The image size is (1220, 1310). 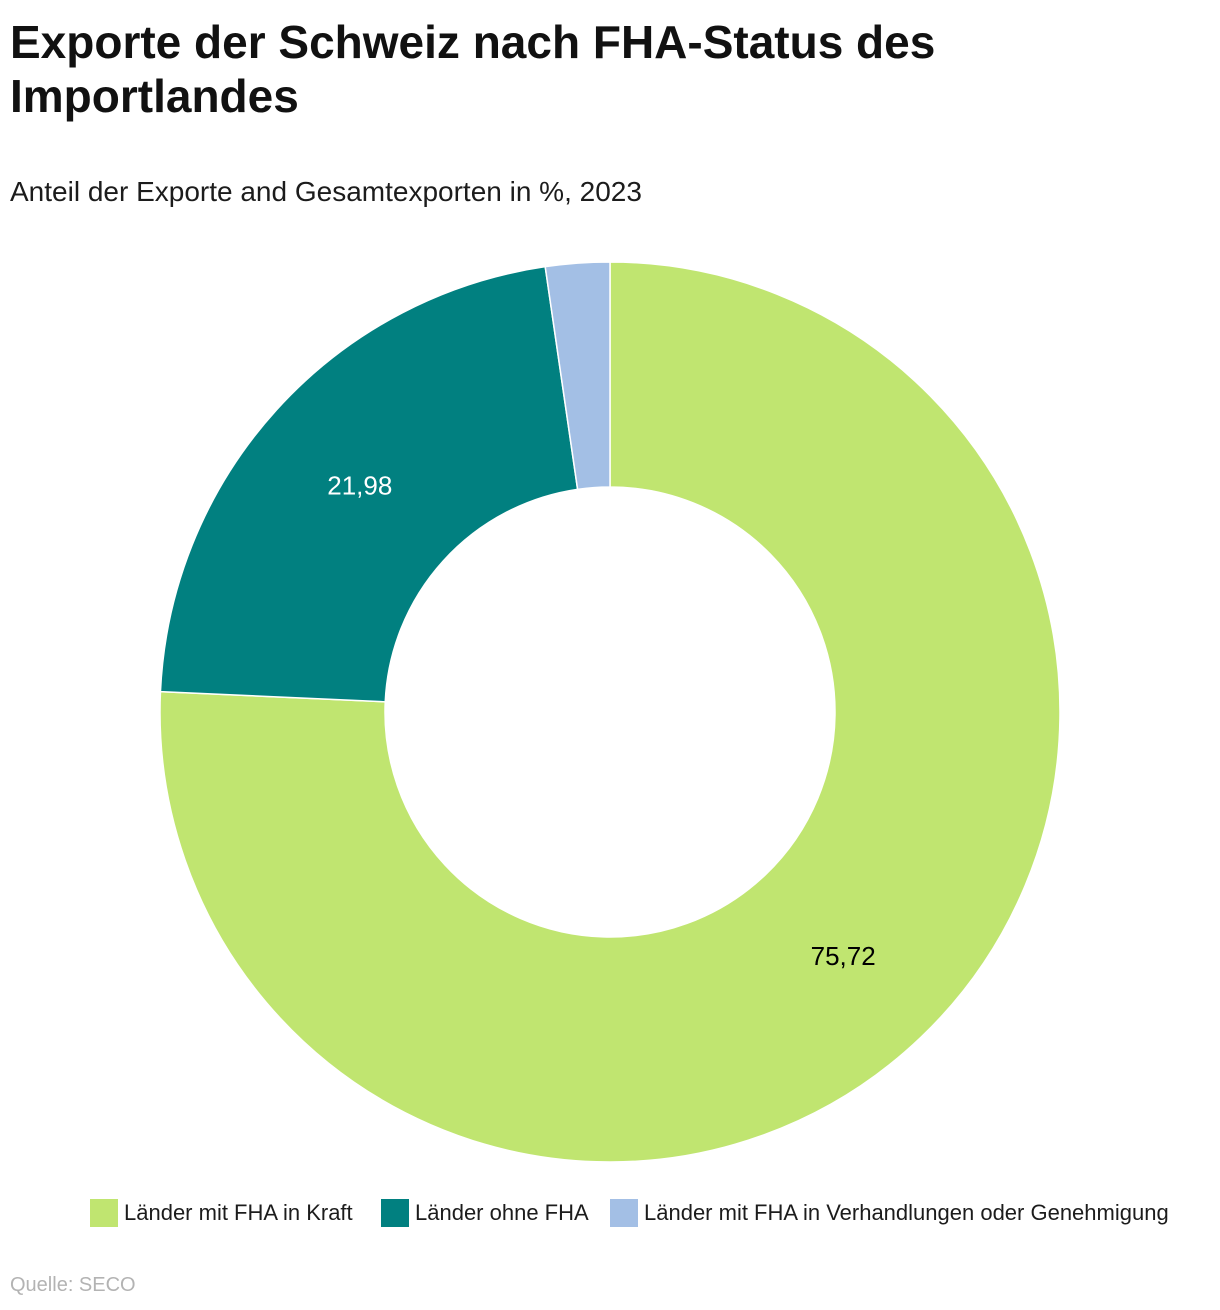 What do you see at coordinates (502, 1212) in the screenshot?
I see `legend-label: Länder ohne FHA` at bounding box center [502, 1212].